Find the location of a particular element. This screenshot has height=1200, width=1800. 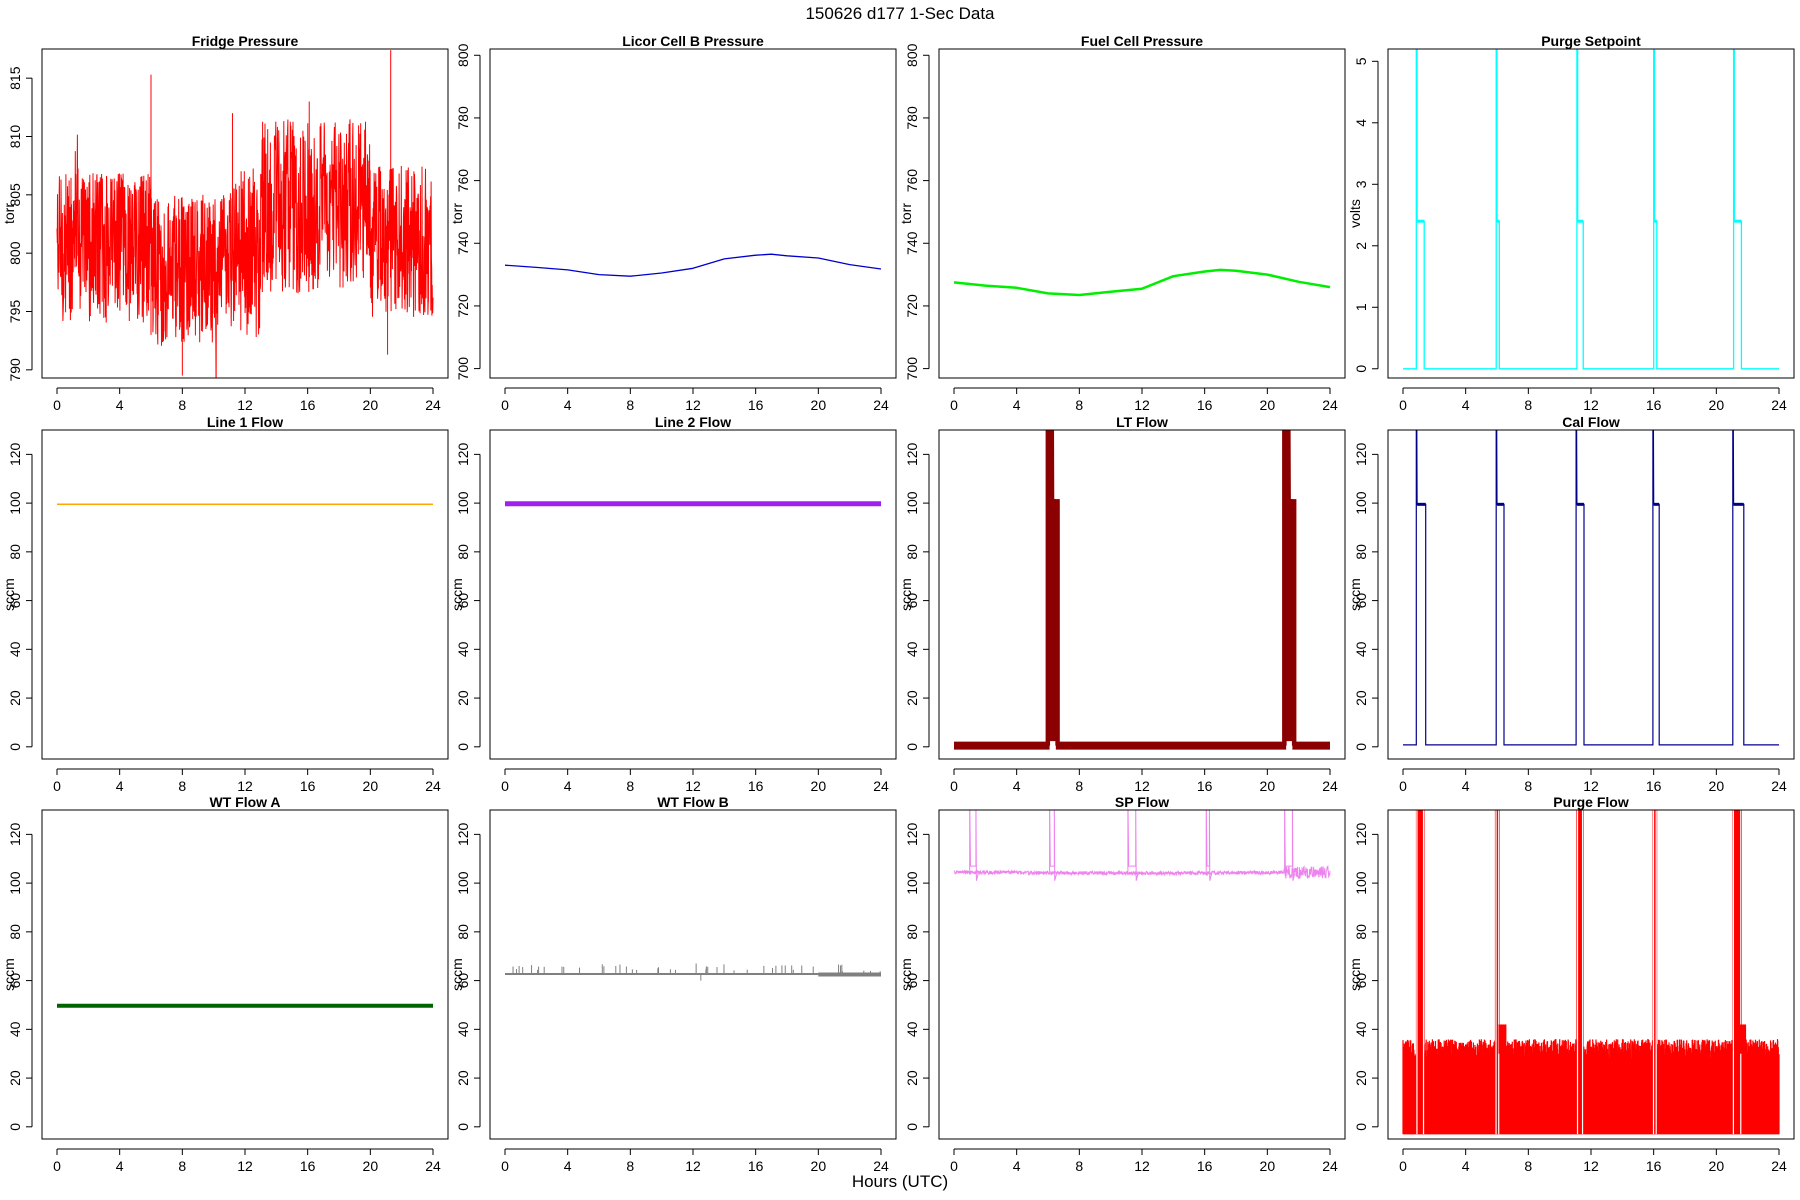

panel-purge-flow: Purge Flow sccm 0 4 8 12 16 20 24 0 20 40 60 80 100 120 is located at coordinates (1571, 984).